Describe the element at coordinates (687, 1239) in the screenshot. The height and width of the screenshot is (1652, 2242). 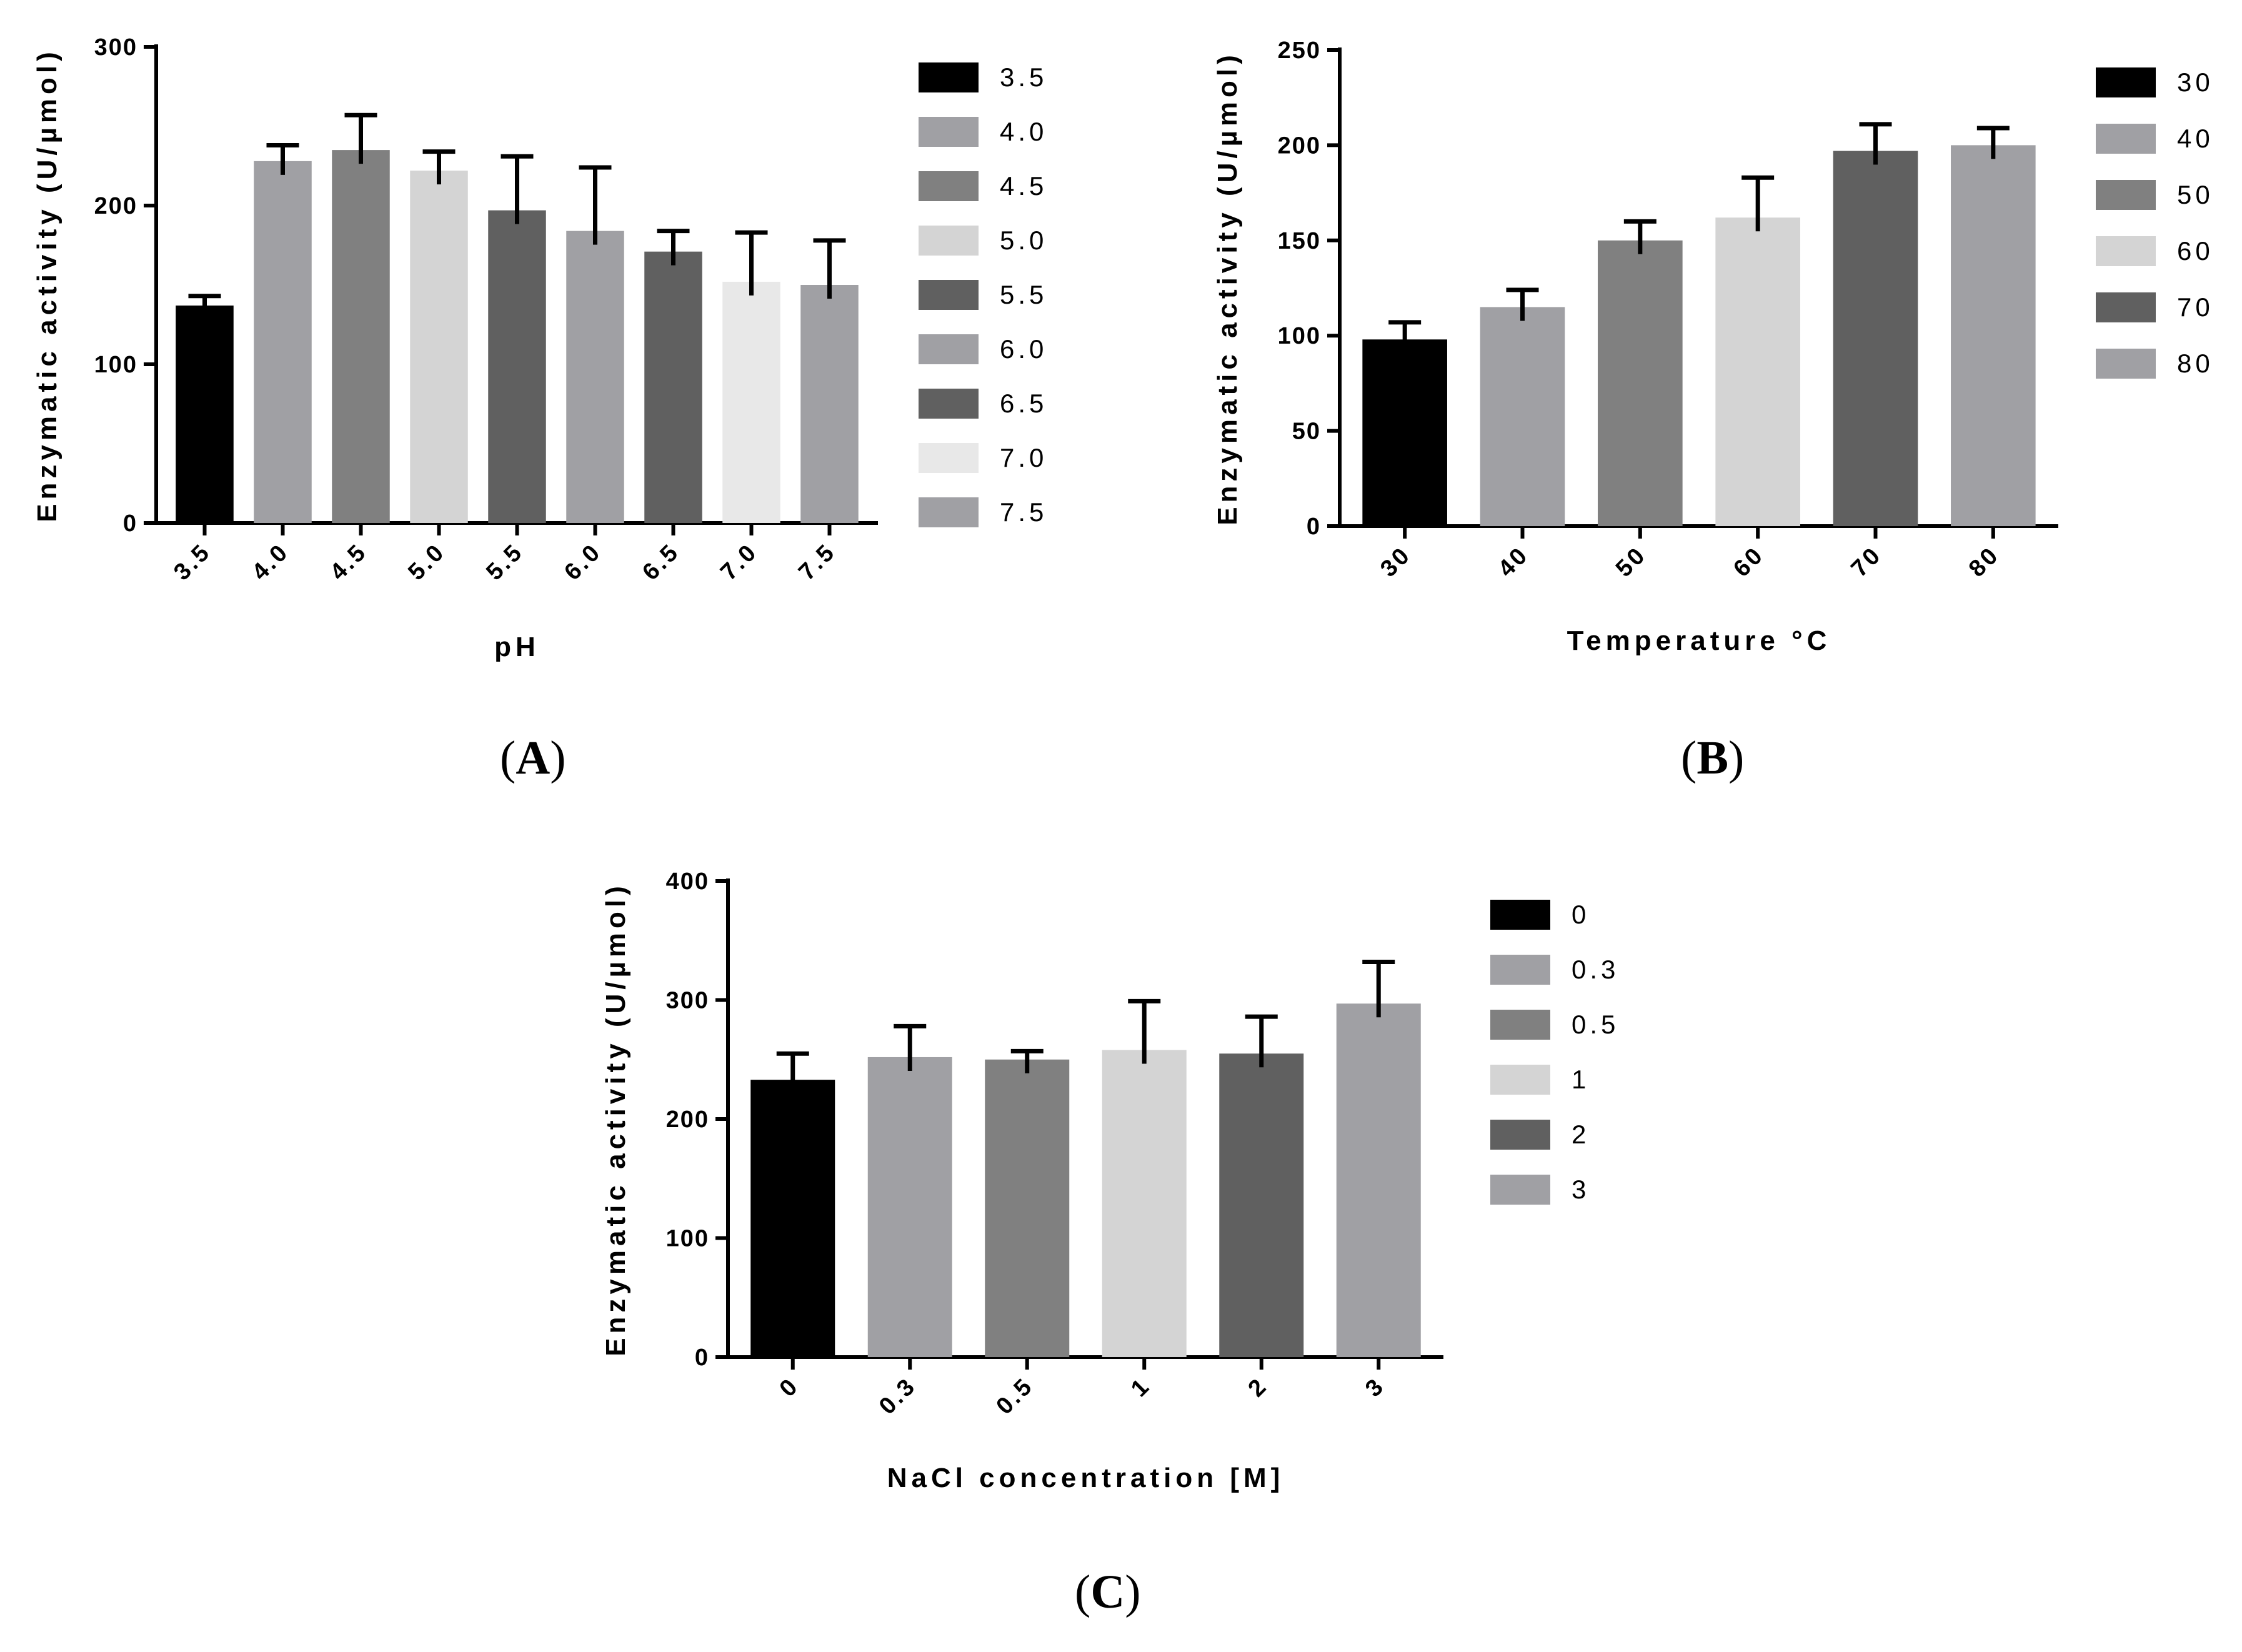
I see `chart3-y-tick-label: 100` at that location.